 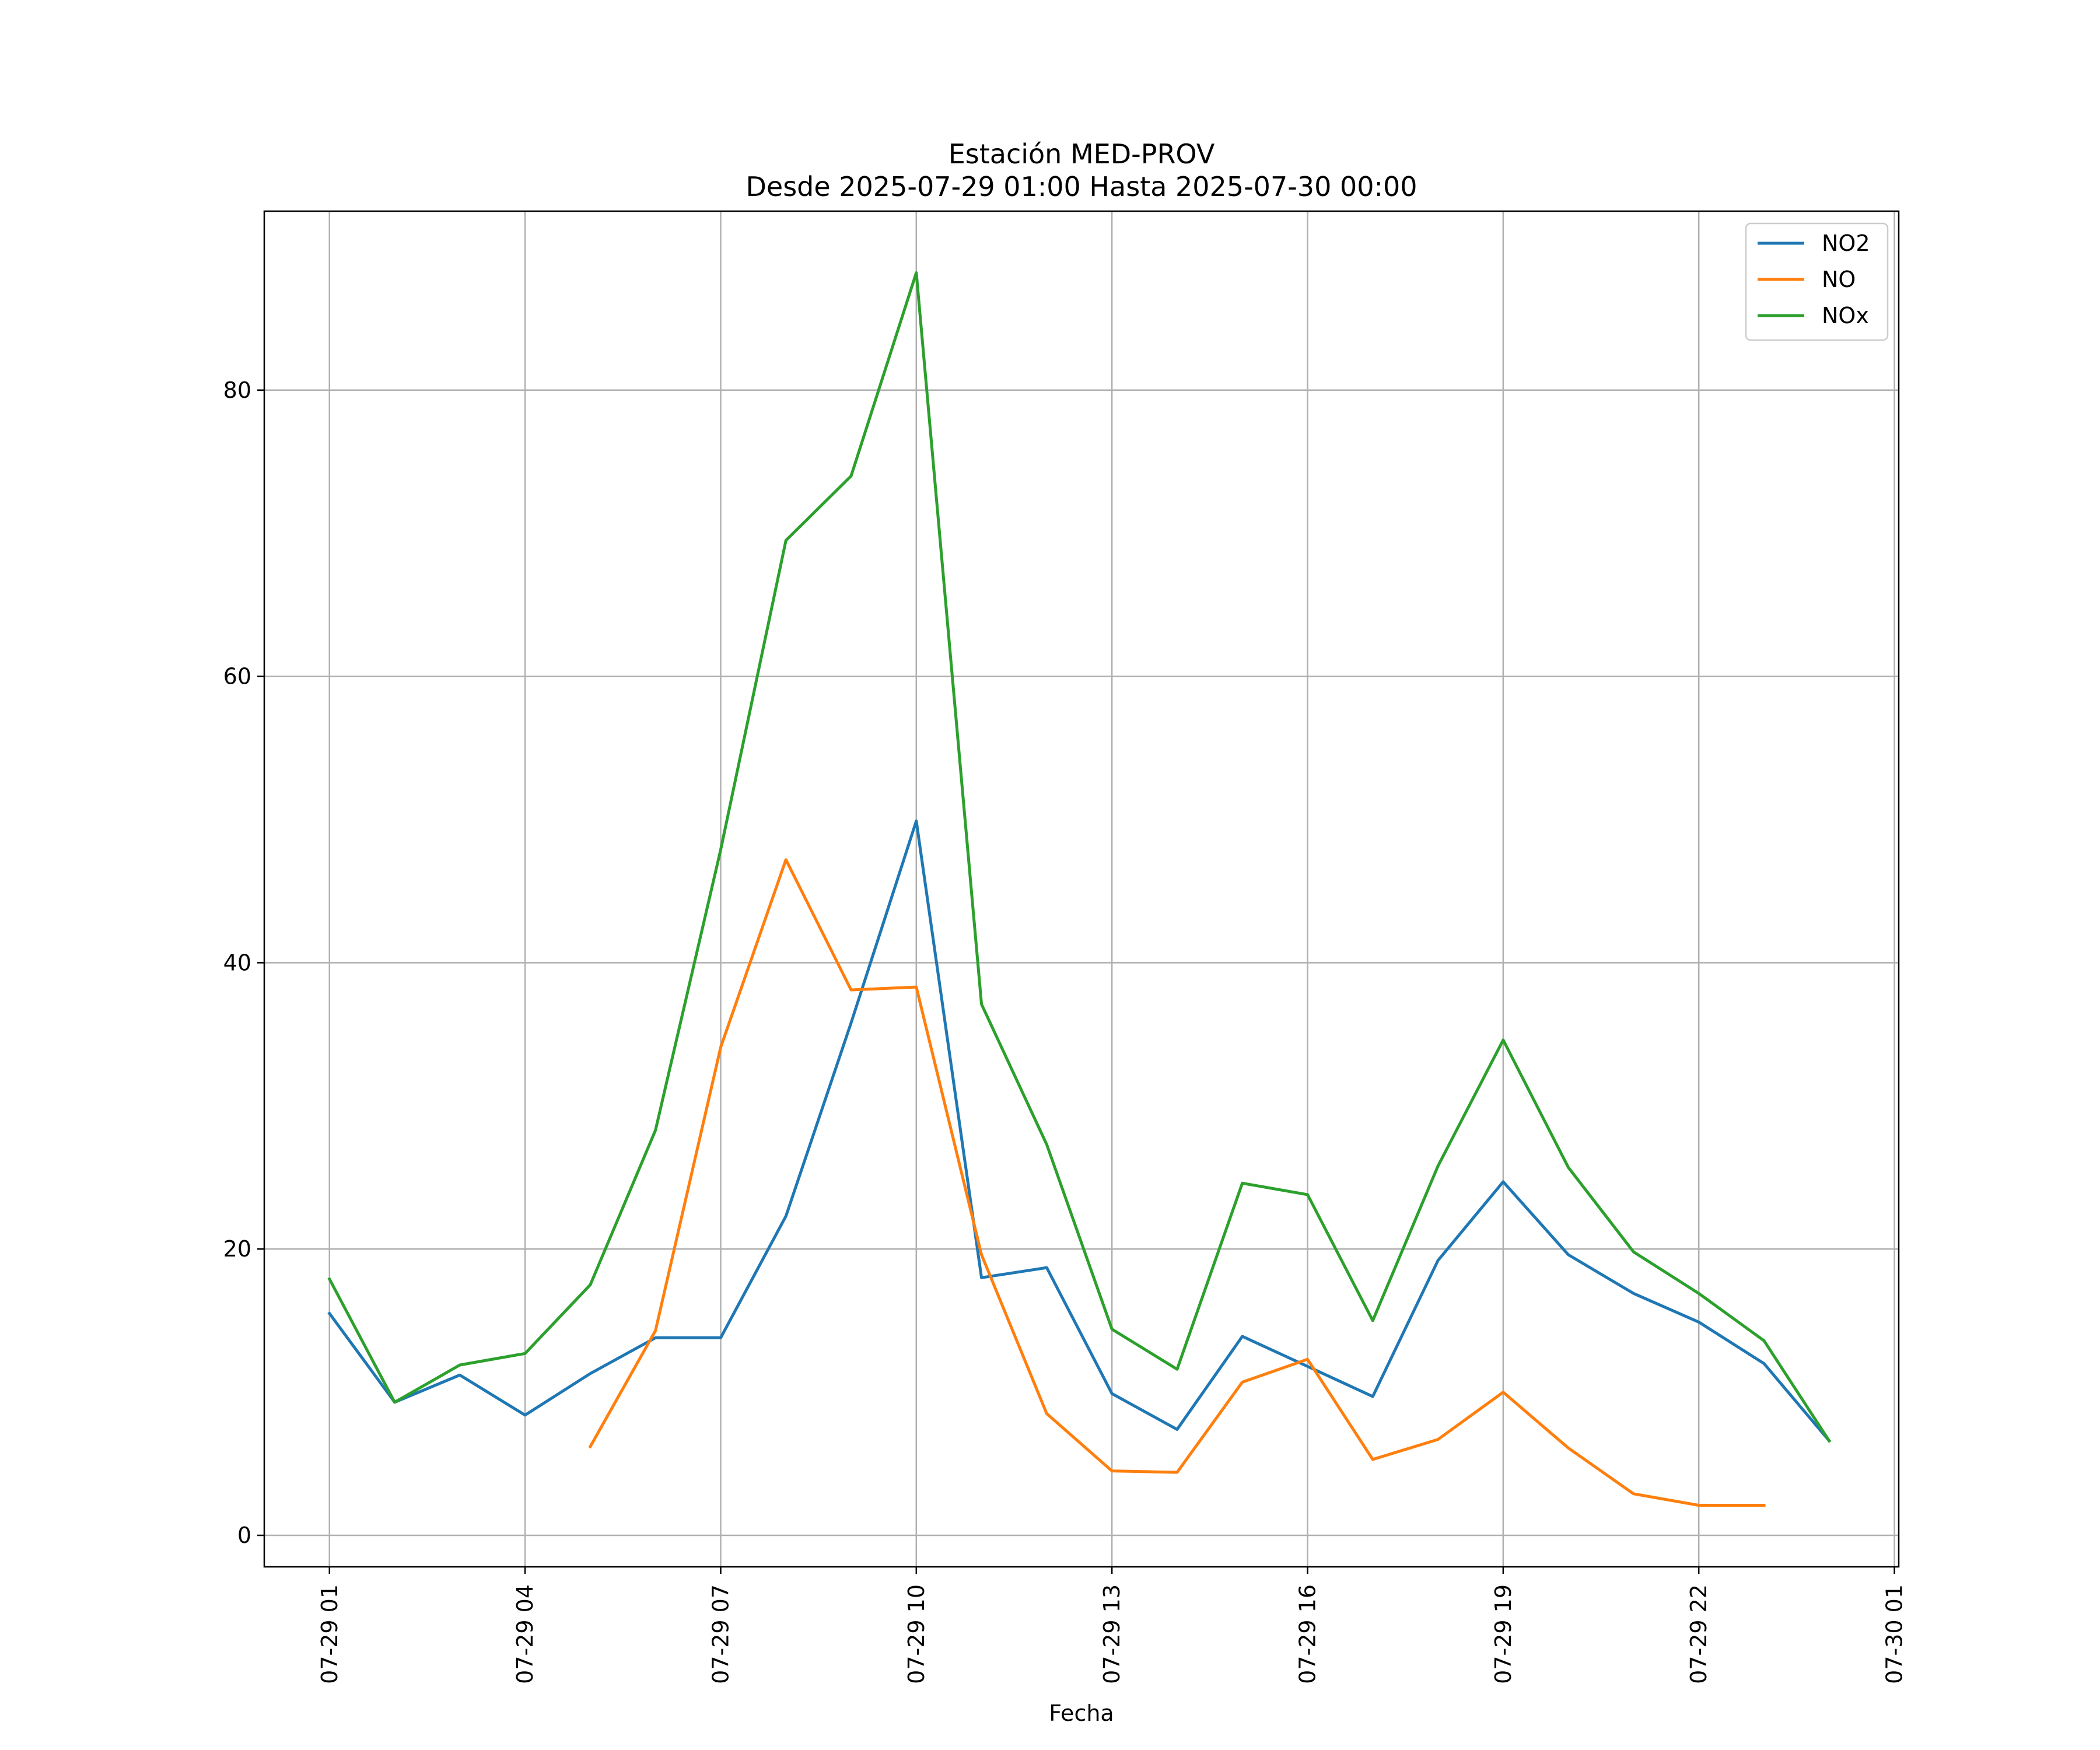 What do you see at coordinates (237, 963) in the screenshot?
I see `y-tick-label: 40` at bounding box center [237, 963].